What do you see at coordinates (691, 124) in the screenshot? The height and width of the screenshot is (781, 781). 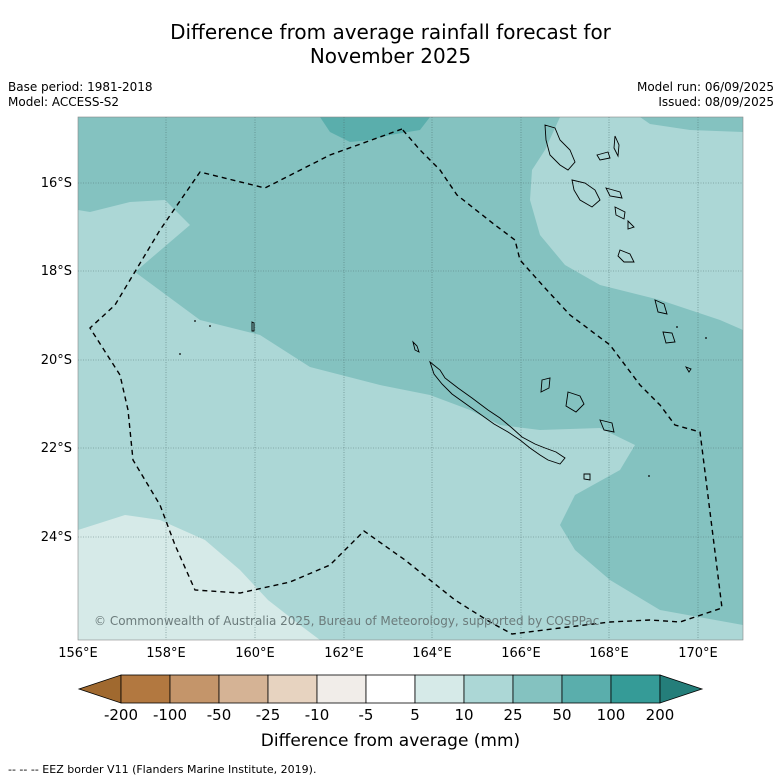 I see `rain-band-25-50-northeast-strip` at bounding box center [691, 124].